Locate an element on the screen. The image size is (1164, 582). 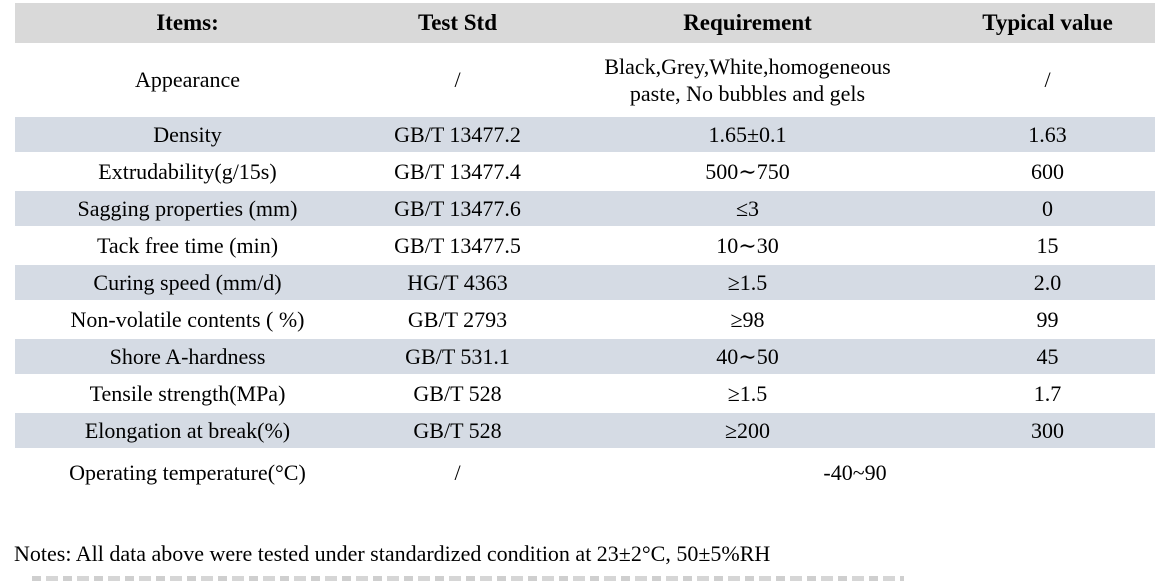
cell-requirement: ≥200 is located at coordinates (747, 431).